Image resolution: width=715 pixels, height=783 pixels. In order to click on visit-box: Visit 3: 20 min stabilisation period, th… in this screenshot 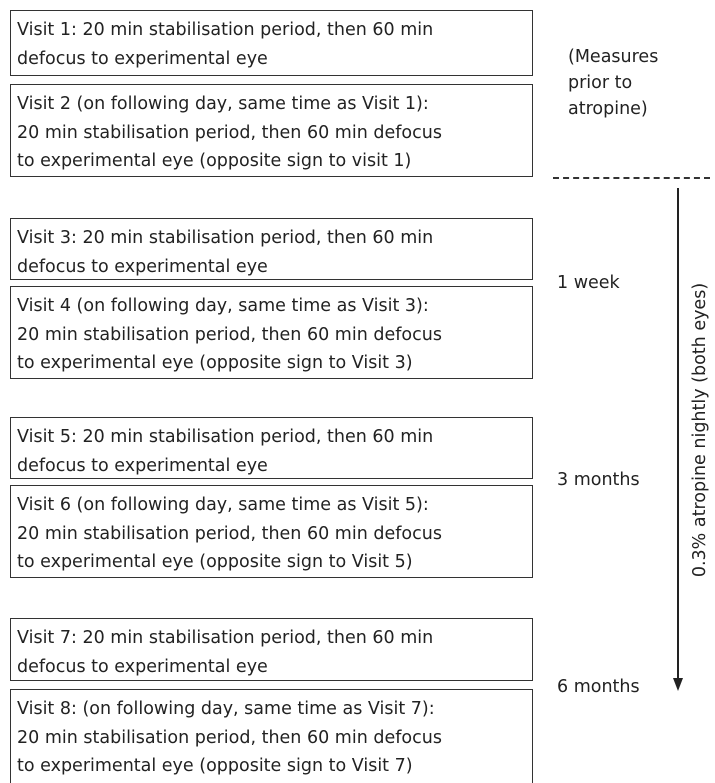, I will do `click(271, 249)`.